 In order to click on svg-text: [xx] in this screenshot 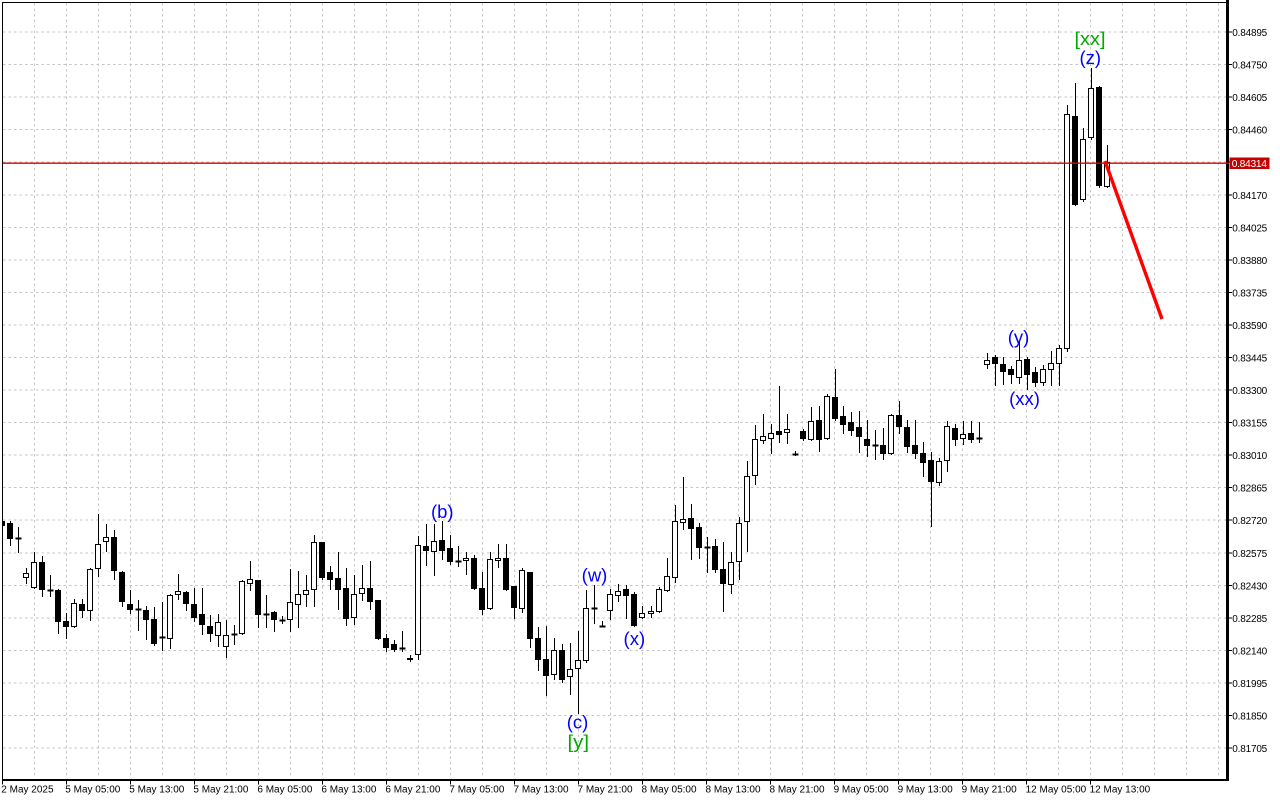, I will do `click(1090, 38)`.